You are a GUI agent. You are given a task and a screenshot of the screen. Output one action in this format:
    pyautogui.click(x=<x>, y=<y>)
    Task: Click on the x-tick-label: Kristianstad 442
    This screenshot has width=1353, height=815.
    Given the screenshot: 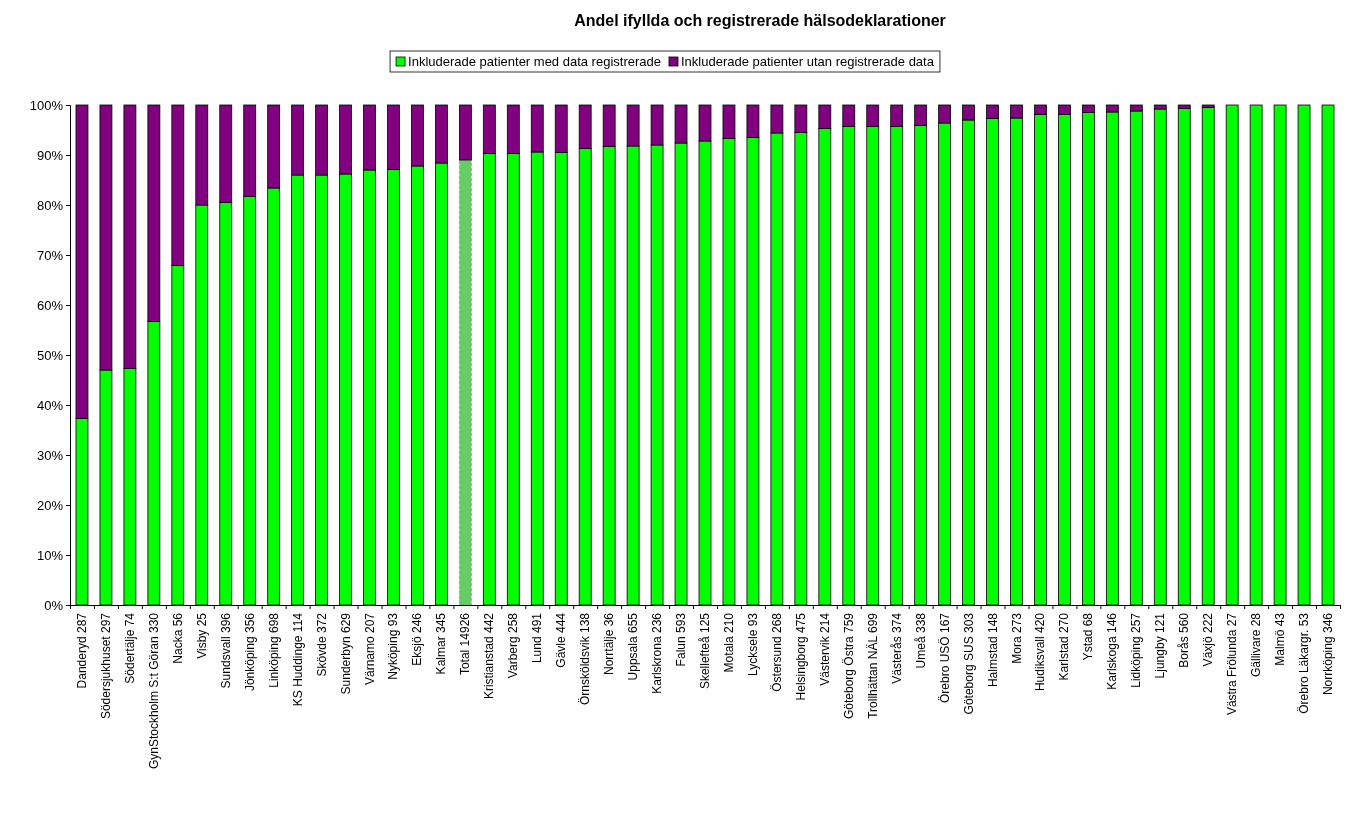 What is the action you would take?
    pyautogui.click(x=489, y=656)
    